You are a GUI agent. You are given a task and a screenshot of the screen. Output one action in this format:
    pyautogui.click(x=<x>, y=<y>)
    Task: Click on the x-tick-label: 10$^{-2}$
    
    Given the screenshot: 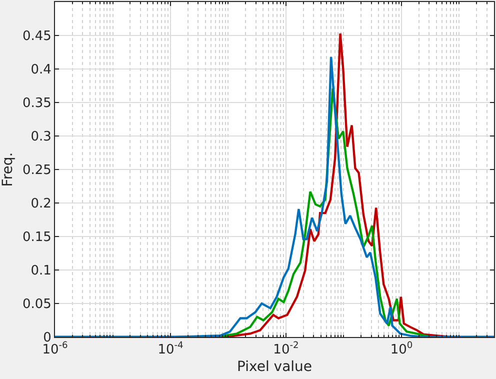 What is the action you would take?
    pyautogui.click(x=286, y=349)
    